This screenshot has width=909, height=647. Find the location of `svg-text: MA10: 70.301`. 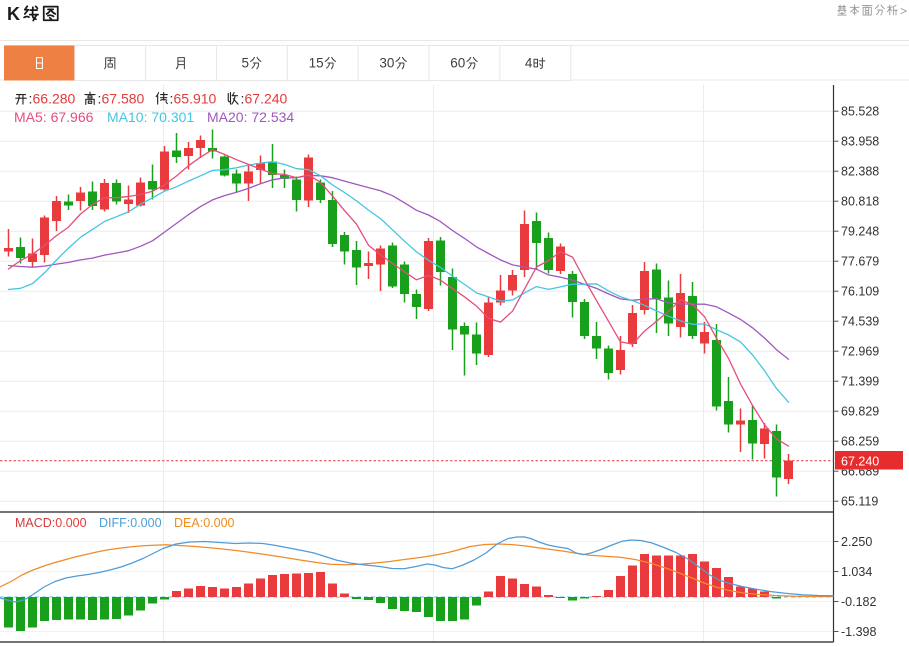

svg-text: MA10: 70.301 is located at coordinates (150, 117).